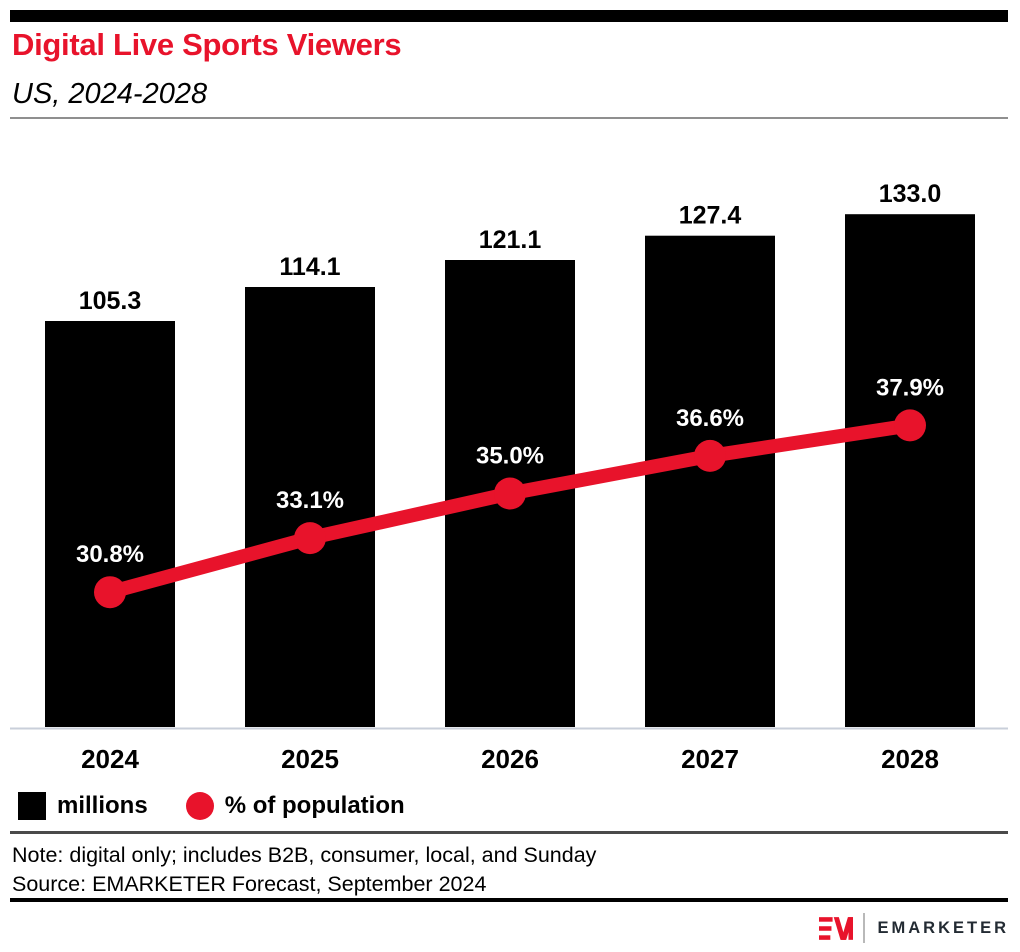  Describe the element at coordinates (110, 592) in the screenshot. I see `pct-dot-2024` at that location.